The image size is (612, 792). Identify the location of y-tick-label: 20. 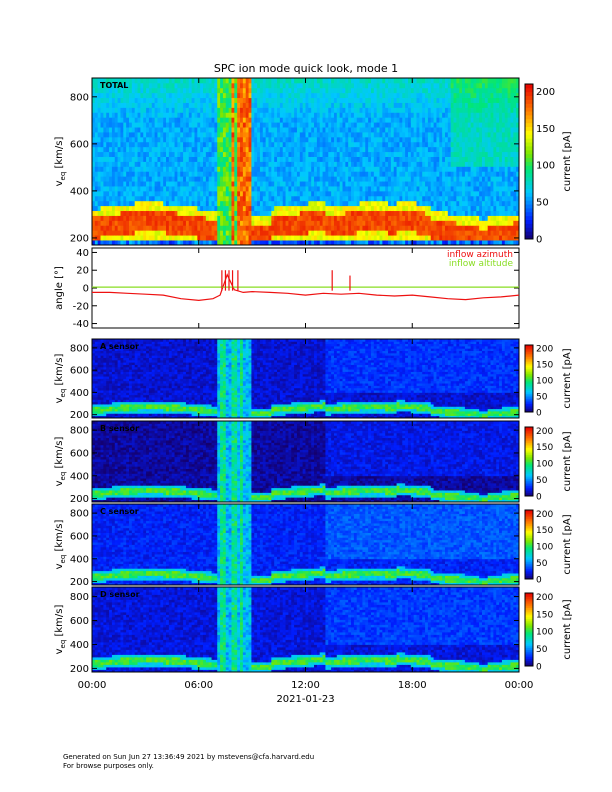
(82, 271).